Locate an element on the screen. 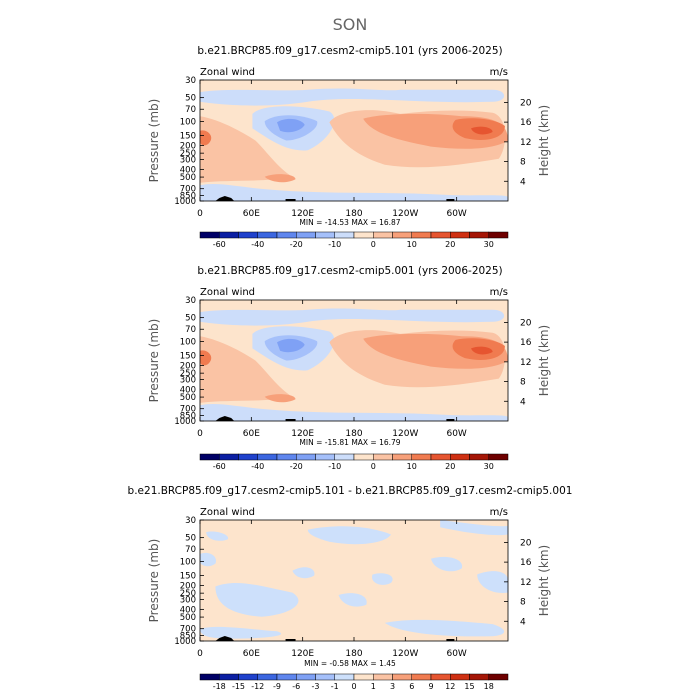 This screenshot has width=700, height=700. colorbar-label: 10 is located at coordinates (412, 244).